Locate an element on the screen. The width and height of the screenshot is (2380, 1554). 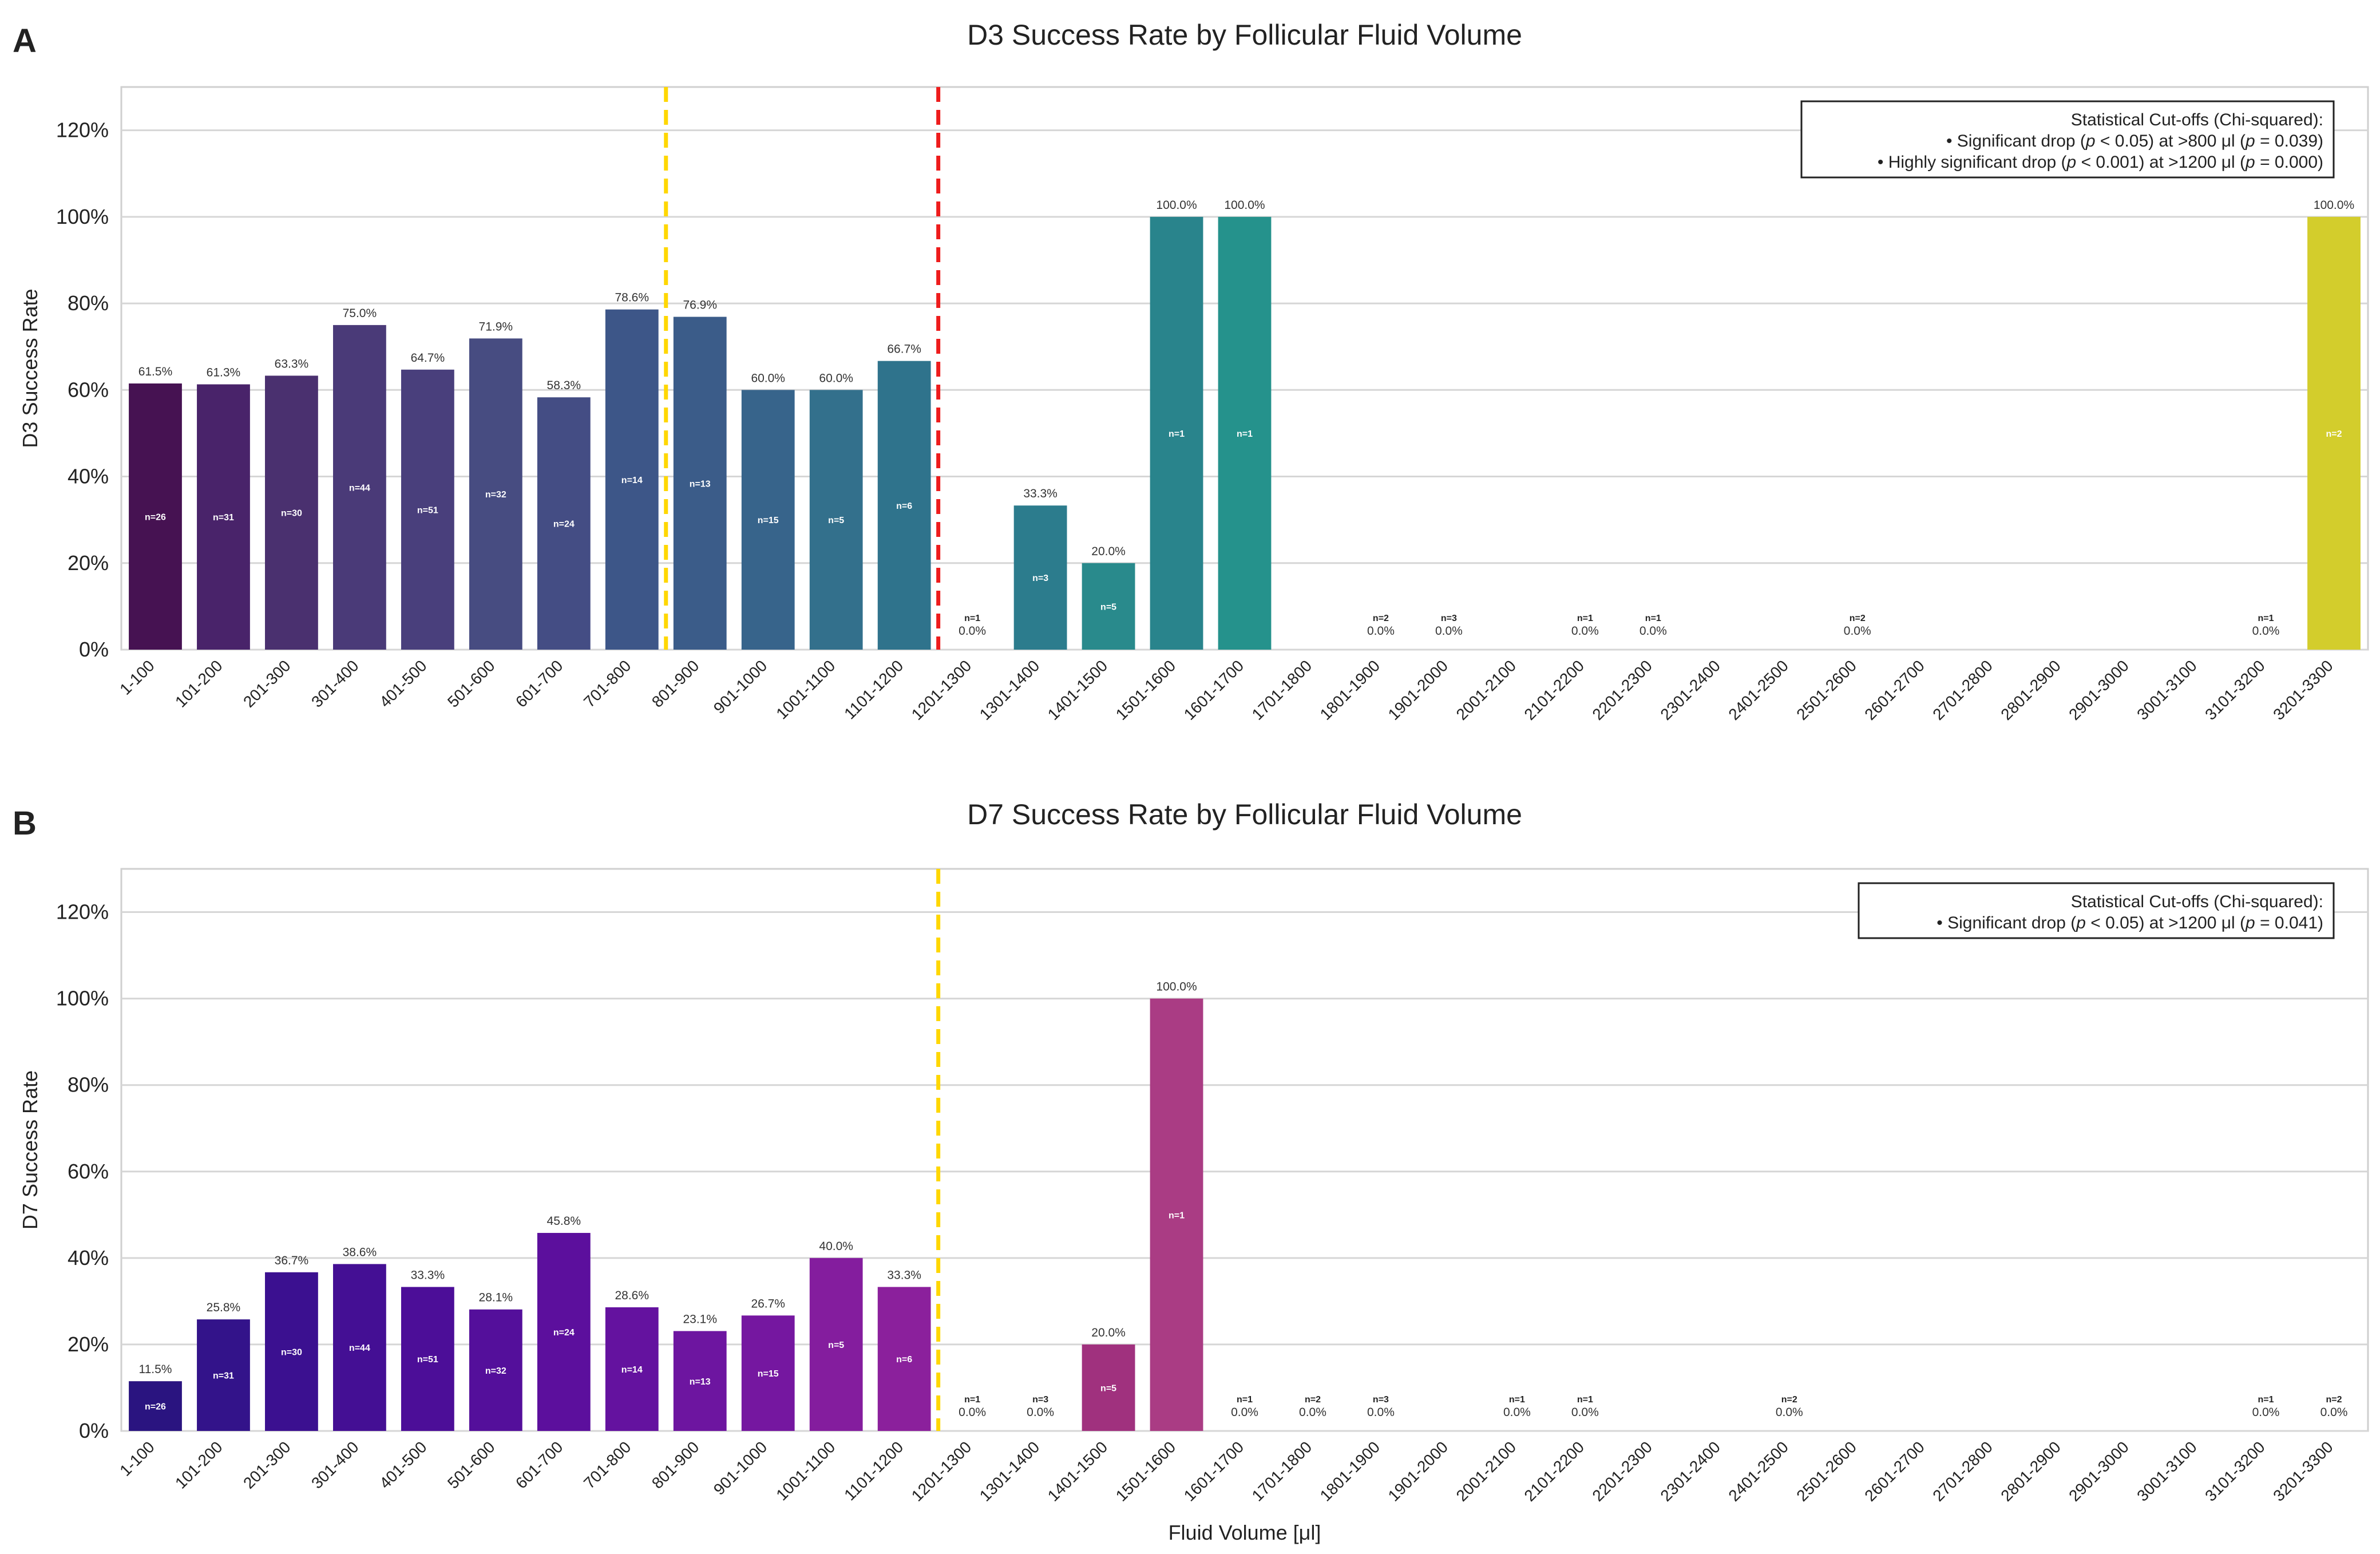
panel-letter-b: B is located at coordinates (25, 823).